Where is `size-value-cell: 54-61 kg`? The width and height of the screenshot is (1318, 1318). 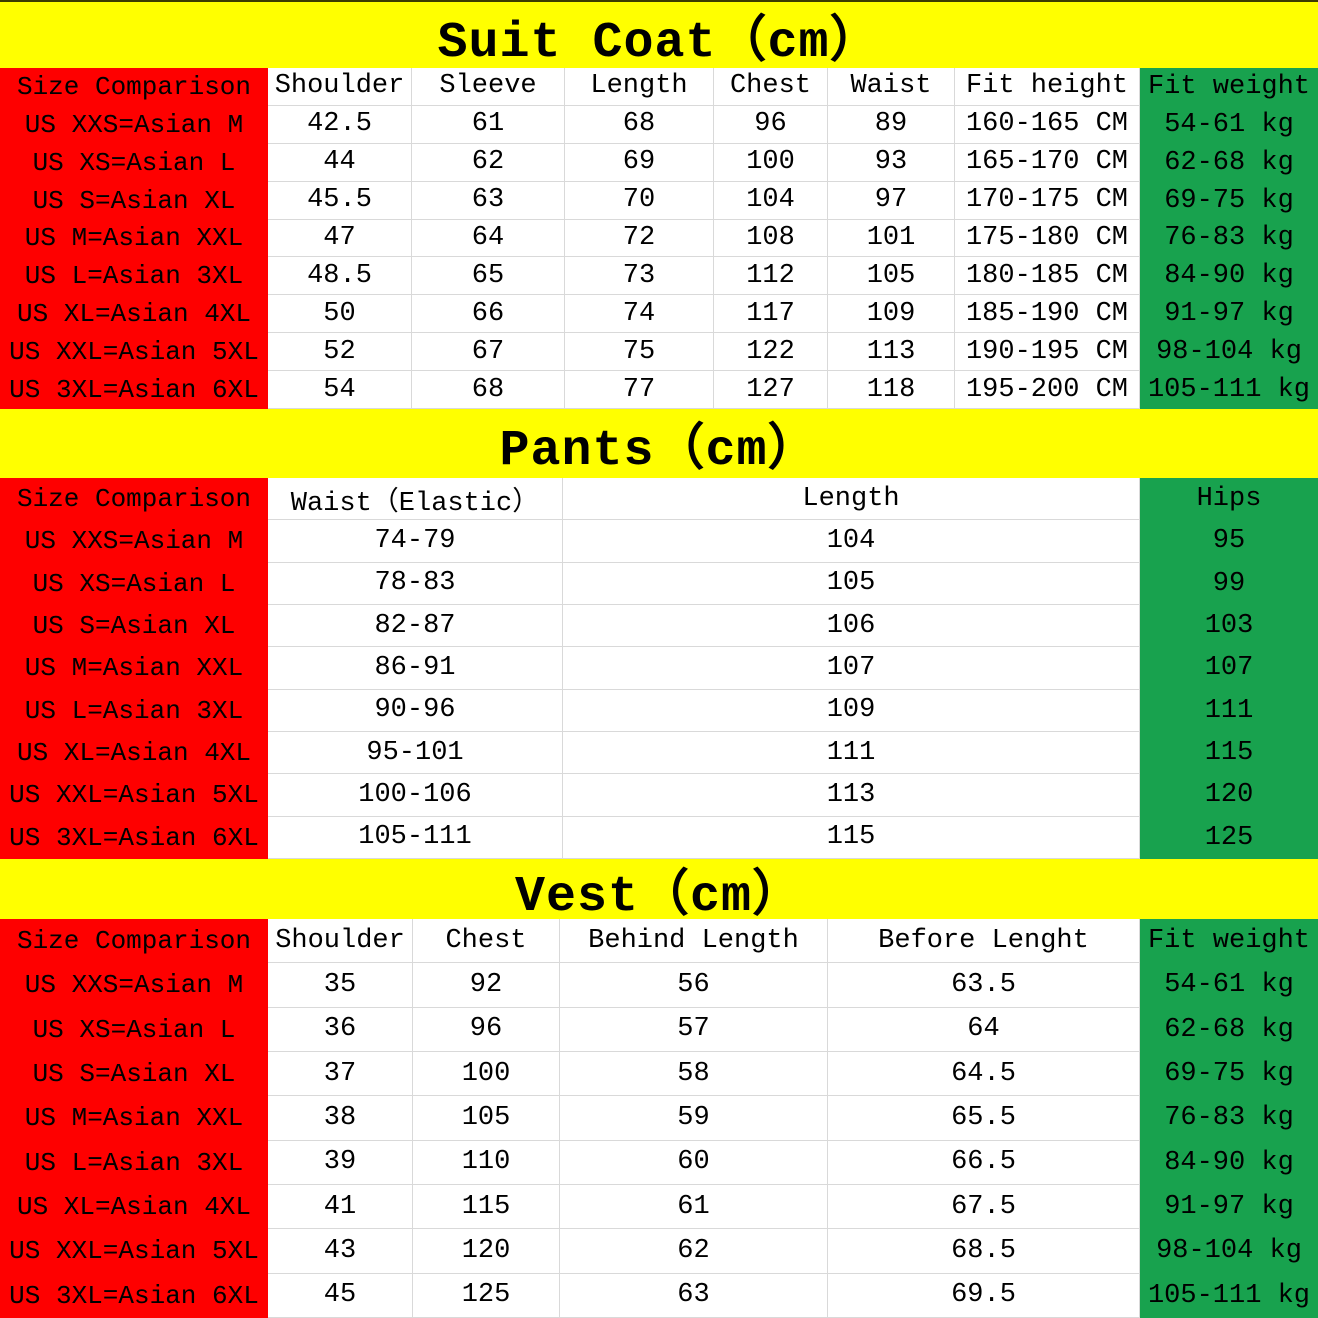 size-value-cell: 54-61 kg is located at coordinates (1229, 985).